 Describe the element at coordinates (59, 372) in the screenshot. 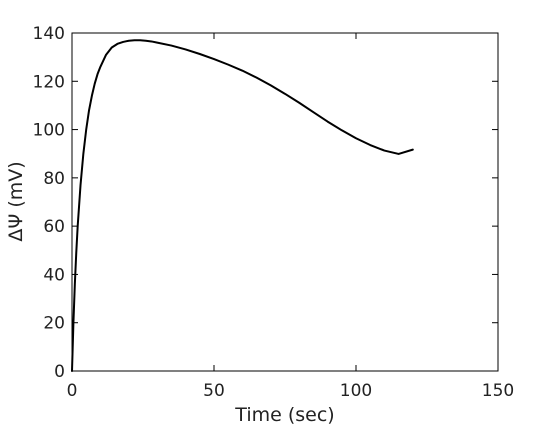

I see `y-tick-label: 0` at that location.